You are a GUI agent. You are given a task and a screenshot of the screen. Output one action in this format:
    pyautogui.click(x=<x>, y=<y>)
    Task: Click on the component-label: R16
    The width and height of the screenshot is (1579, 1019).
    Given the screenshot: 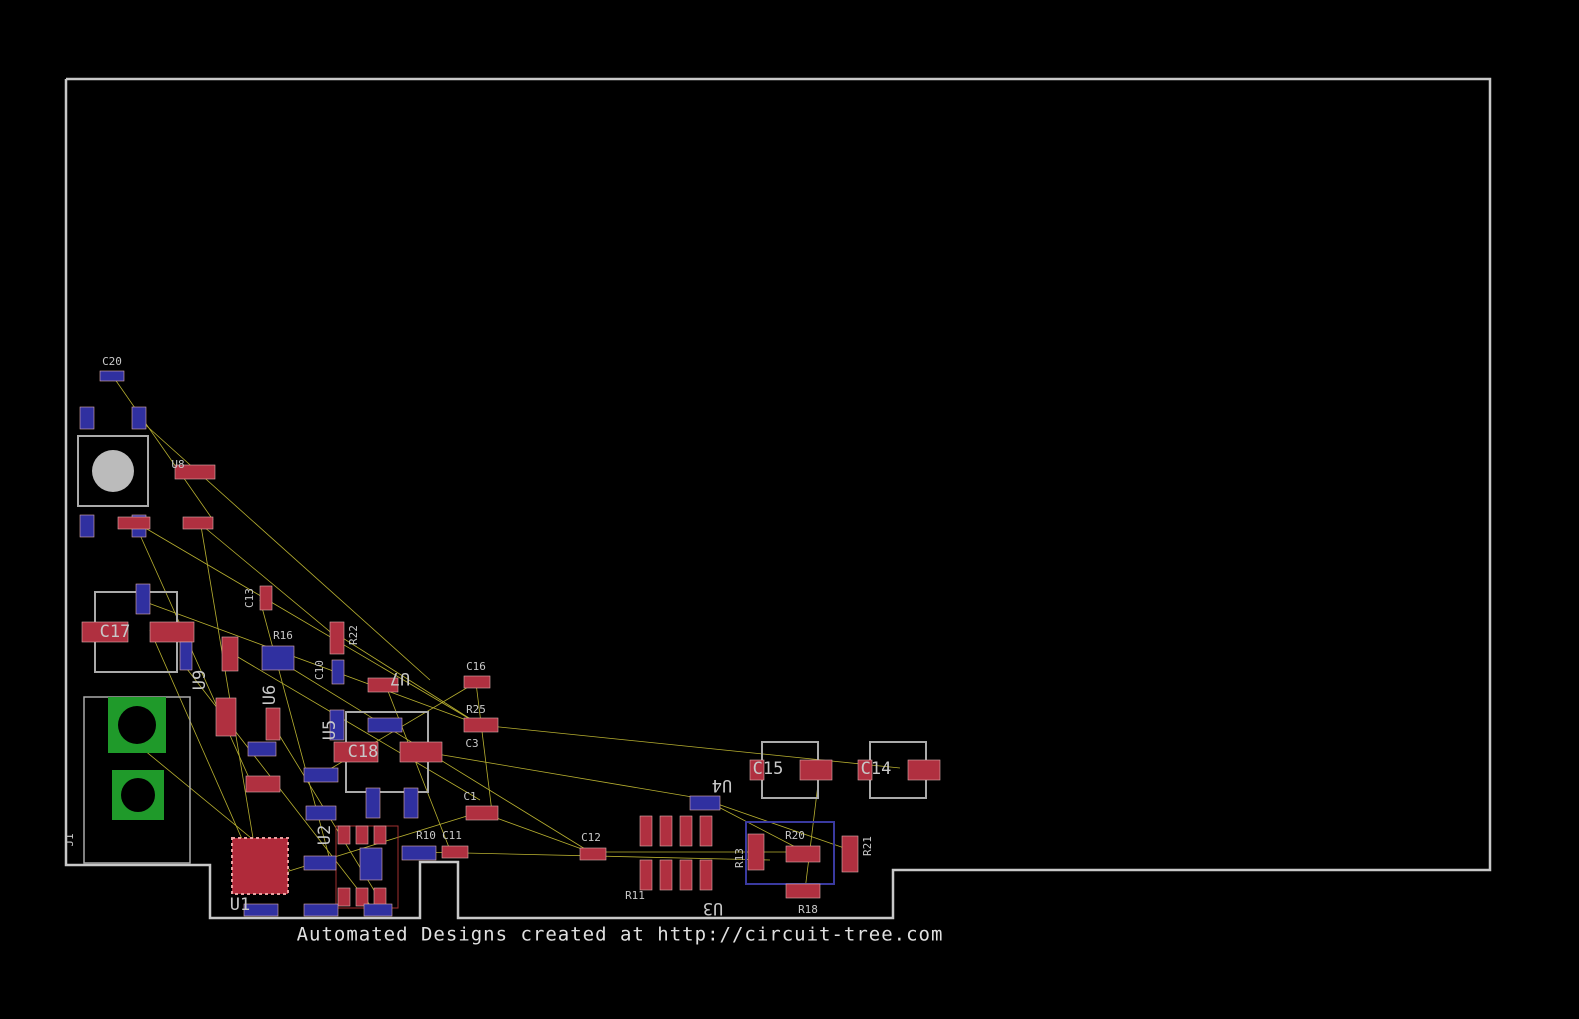 What is the action you would take?
    pyautogui.click(x=283, y=635)
    